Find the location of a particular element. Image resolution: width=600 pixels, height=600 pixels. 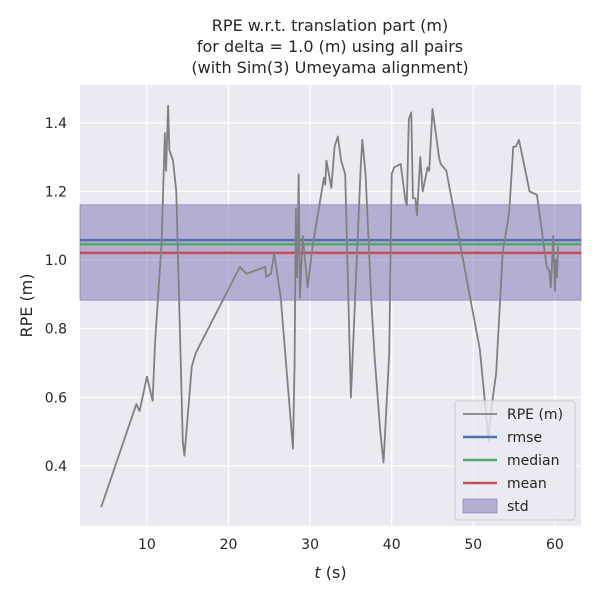

chart-title-line: RPE w.r.t. translation part (m) is located at coordinates (330, 25).